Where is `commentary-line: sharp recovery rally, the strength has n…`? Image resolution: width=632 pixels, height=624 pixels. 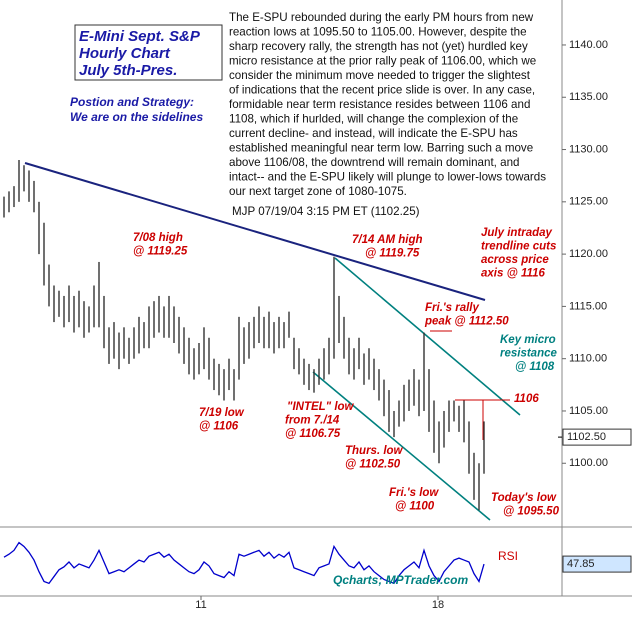
commentary-line: sharp recovery rally, the strength has n… is located at coordinates (378, 46).